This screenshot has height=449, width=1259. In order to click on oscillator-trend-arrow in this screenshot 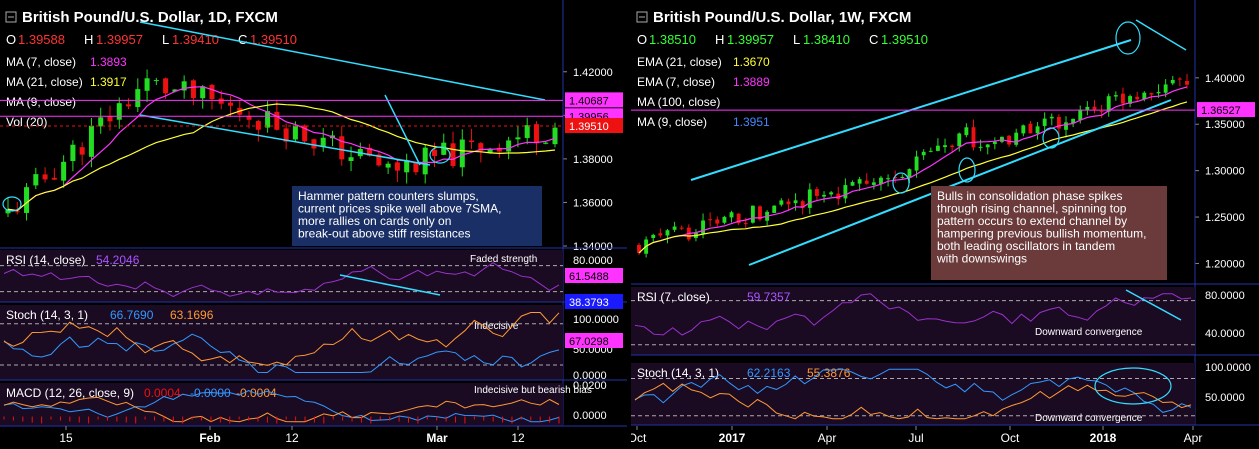, I will do `click(1153, 305)`.